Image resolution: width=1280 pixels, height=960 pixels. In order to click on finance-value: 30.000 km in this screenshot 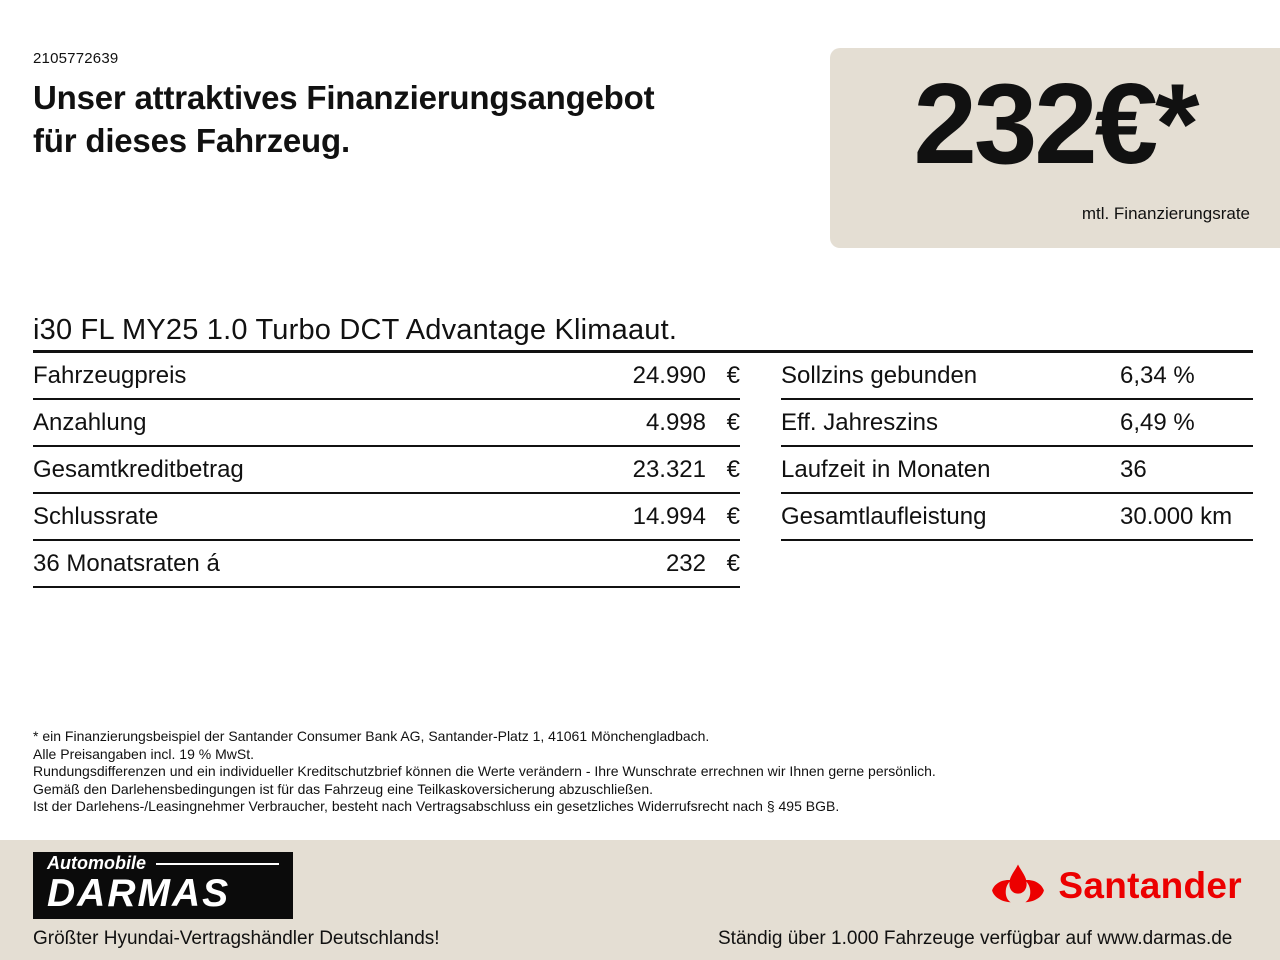, I will do `click(1176, 516)`.